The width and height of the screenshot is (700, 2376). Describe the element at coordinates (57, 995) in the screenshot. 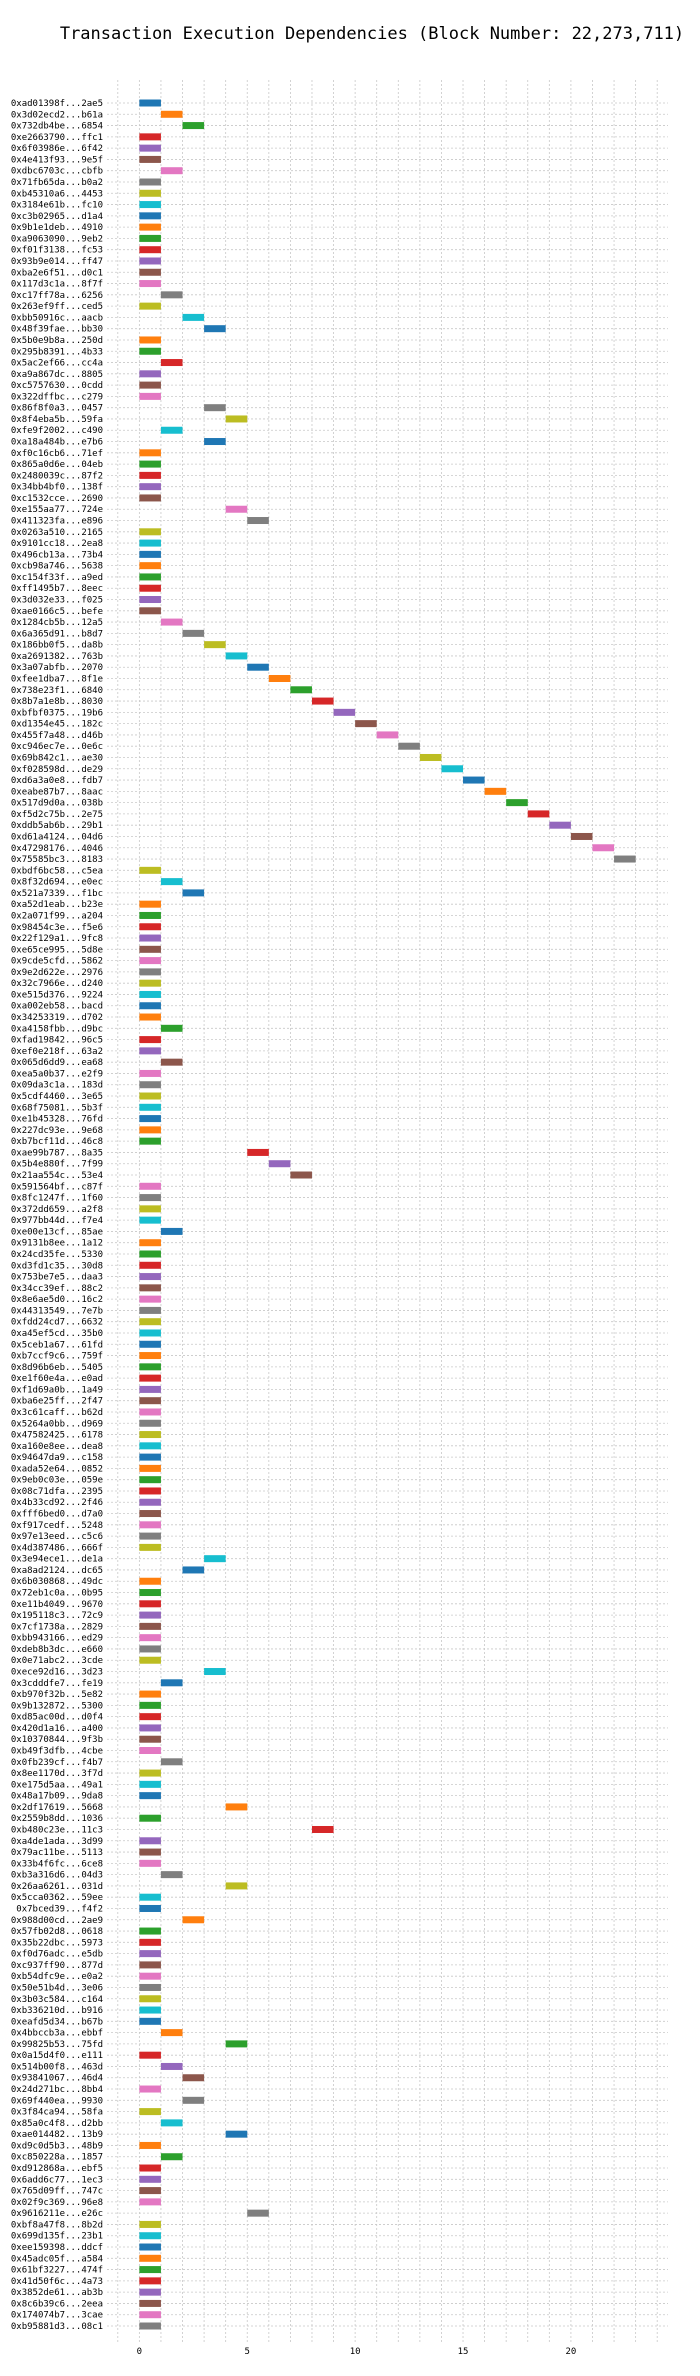

I see `y-tick-label: 0xe515d376...9224` at that location.